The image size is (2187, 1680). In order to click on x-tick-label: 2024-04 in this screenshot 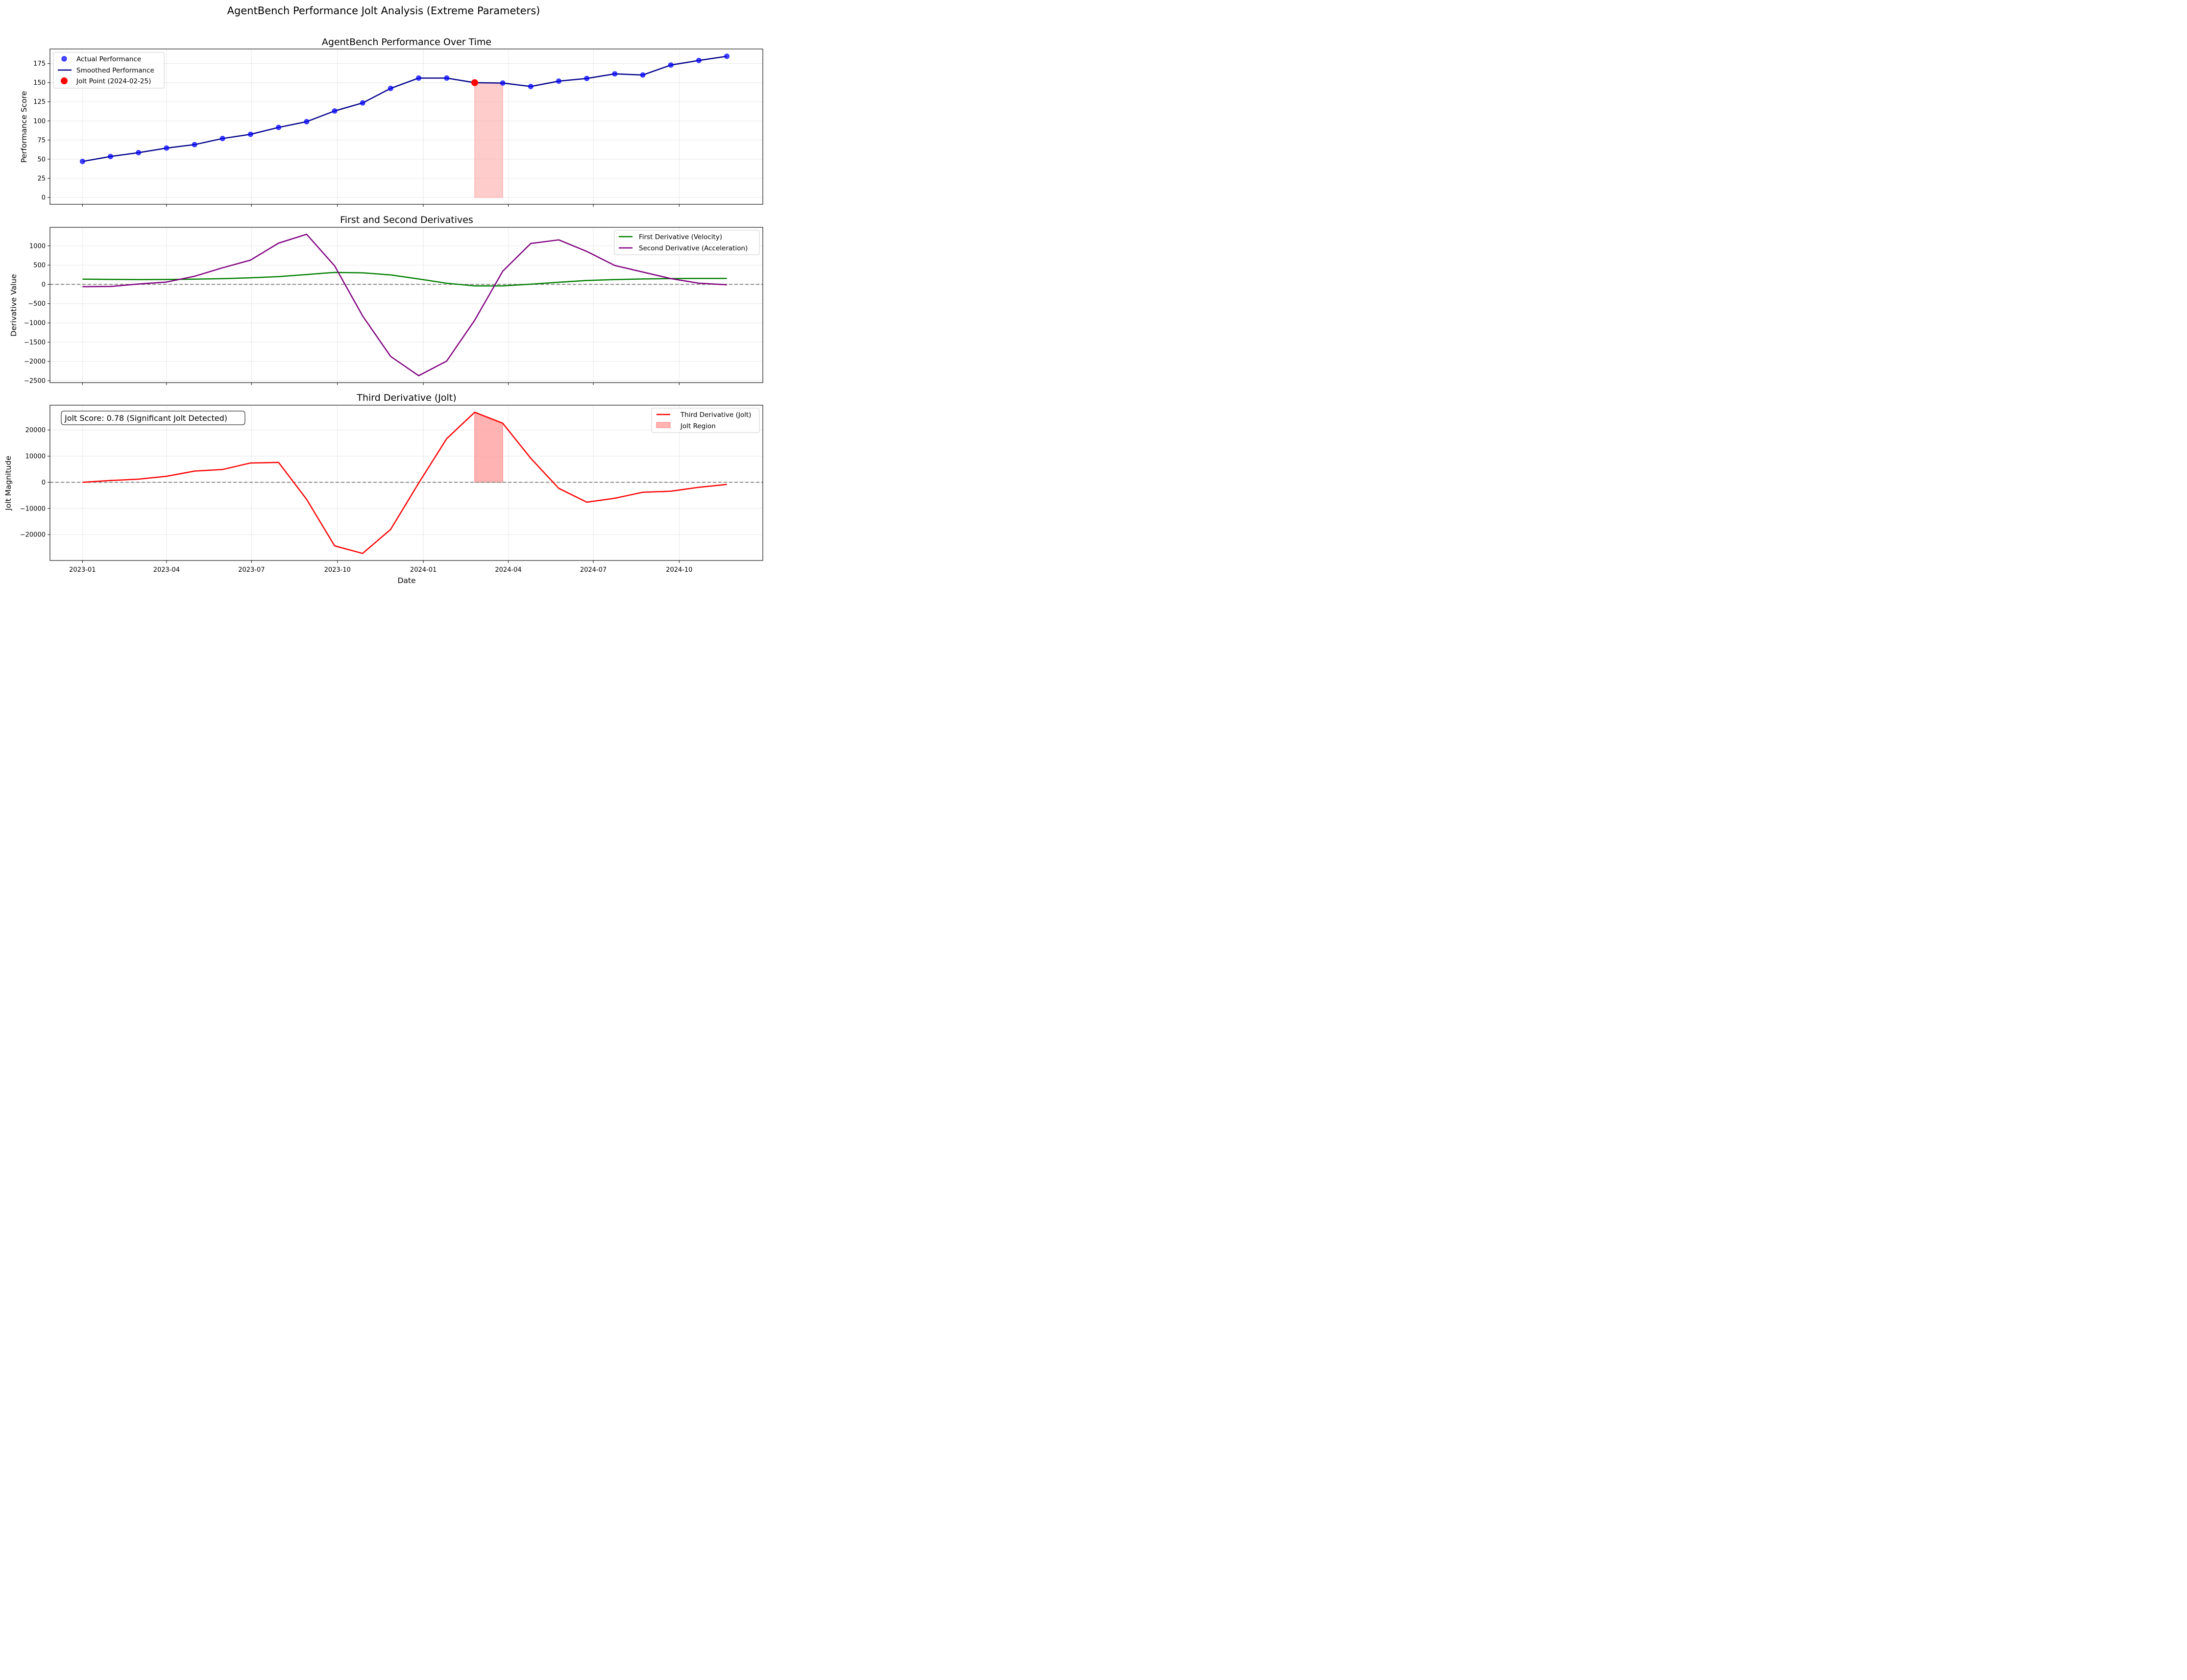, I will do `click(508, 570)`.